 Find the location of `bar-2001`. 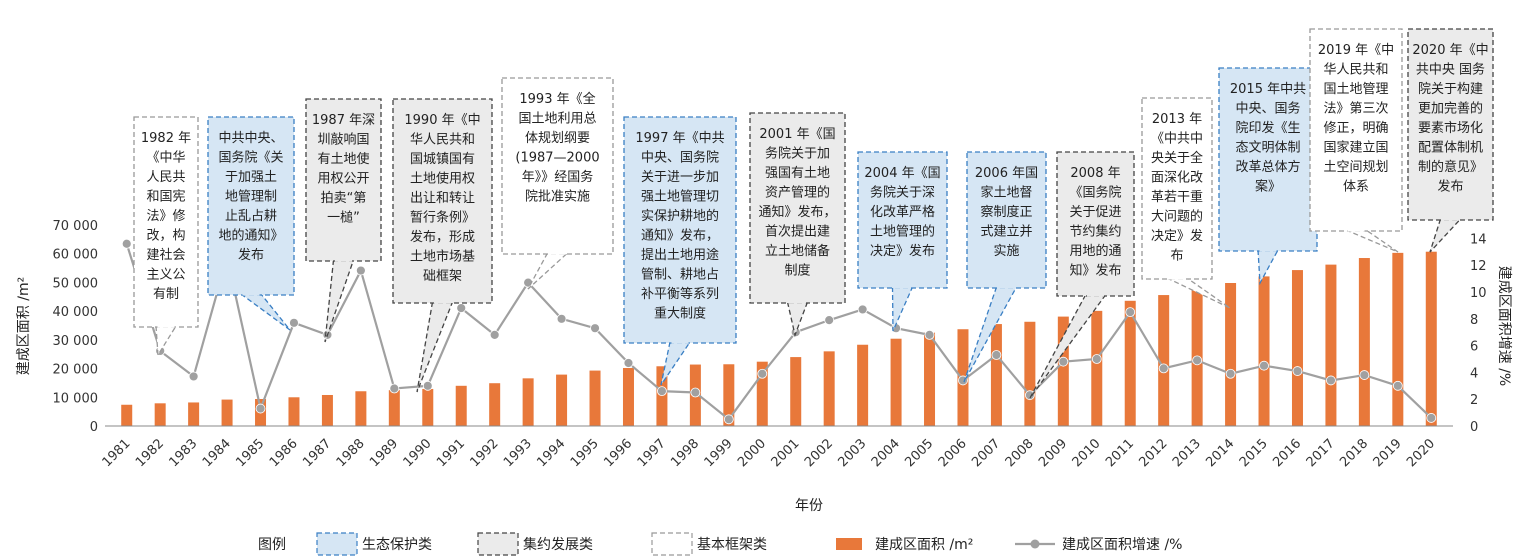

bar-2001 is located at coordinates (796, 391).